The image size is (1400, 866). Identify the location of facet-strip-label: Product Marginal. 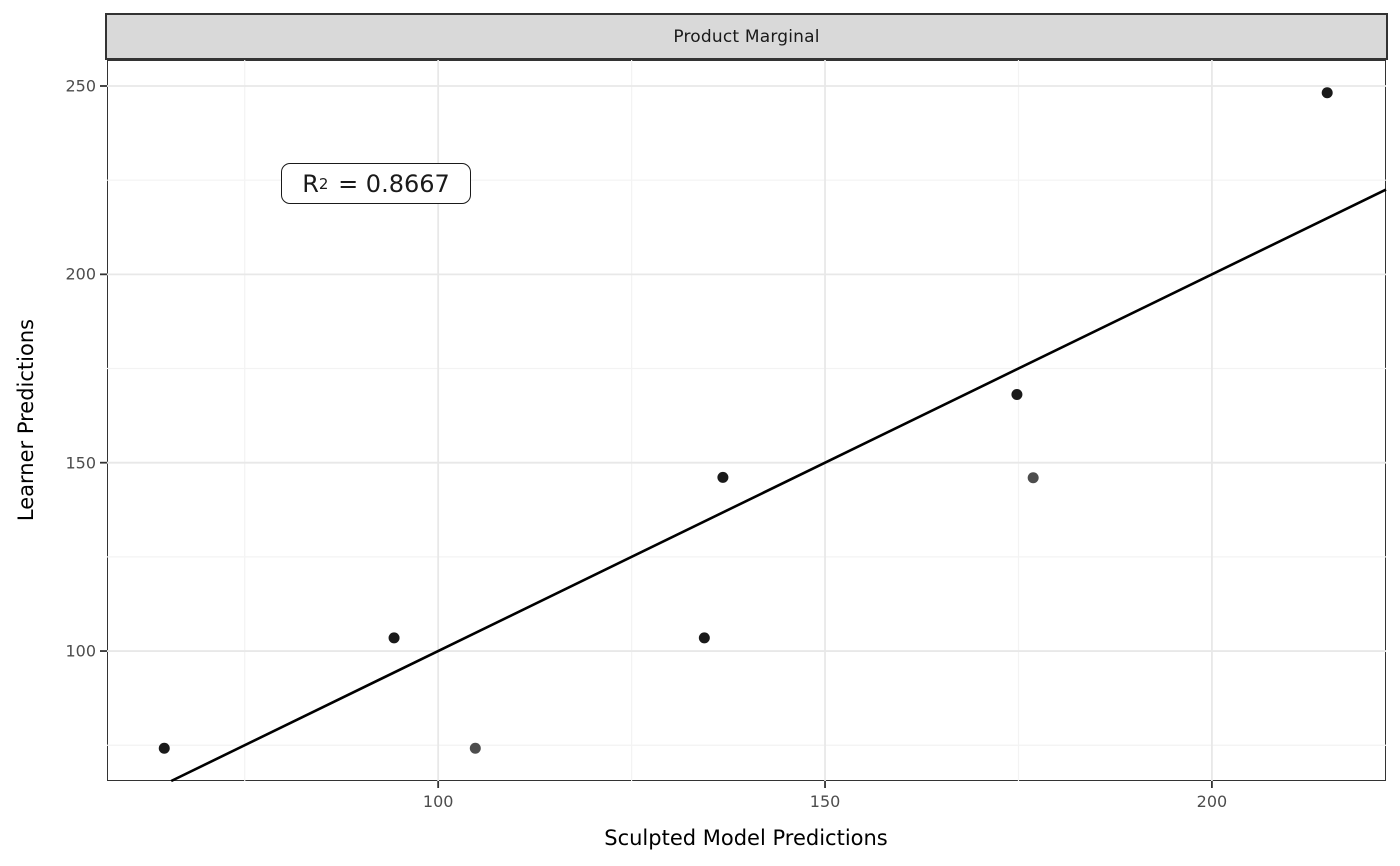
(746, 36).